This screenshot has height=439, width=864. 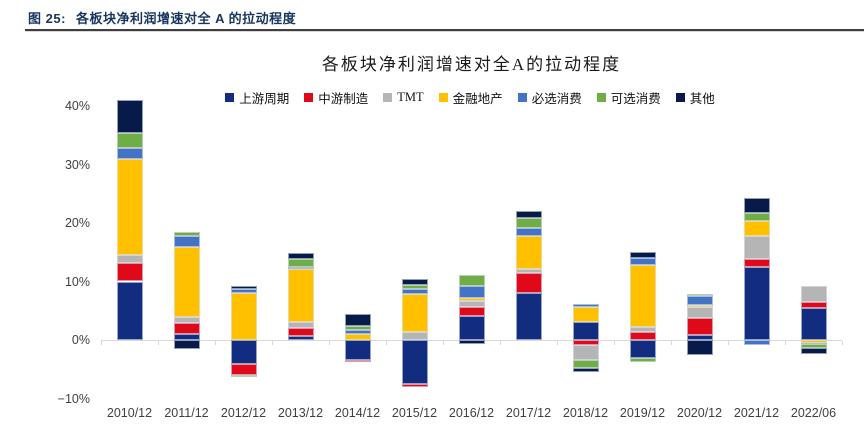 What do you see at coordinates (357, 413) in the screenshot?
I see `x-axis-tick-label: 2014/12` at bounding box center [357, 413].